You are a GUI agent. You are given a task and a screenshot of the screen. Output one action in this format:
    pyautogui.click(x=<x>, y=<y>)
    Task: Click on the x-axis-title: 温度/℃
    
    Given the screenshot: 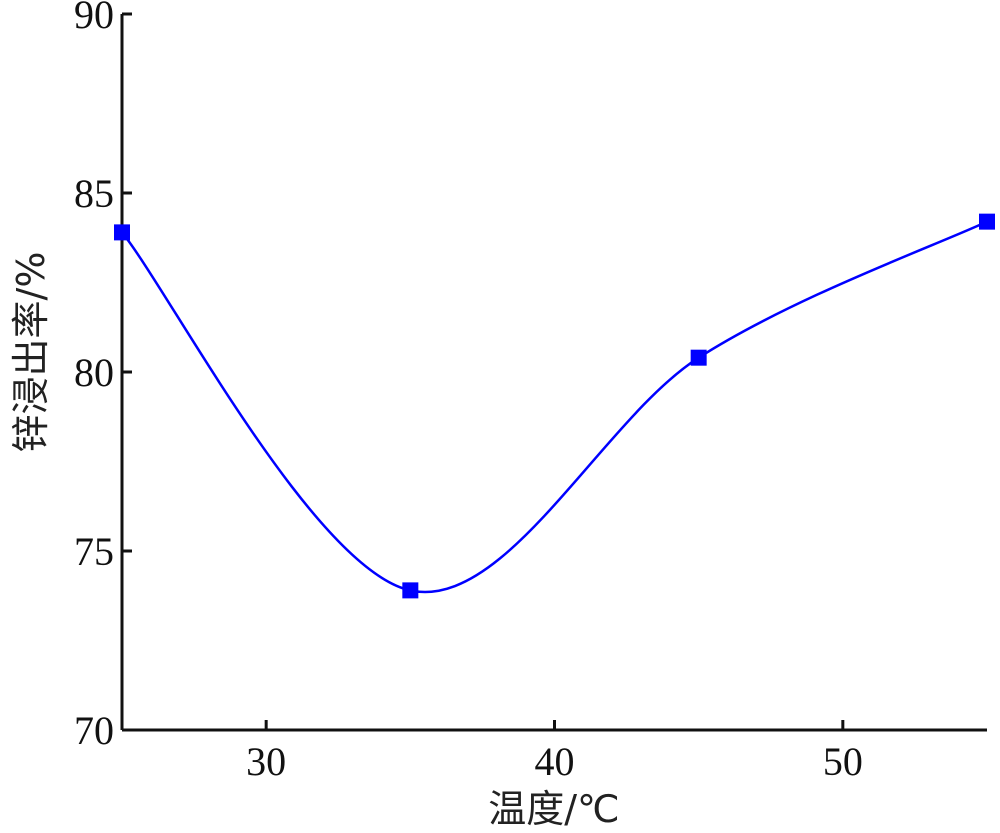 What is the action you would take?
    pyautogui.click(x=553, y=809)
    